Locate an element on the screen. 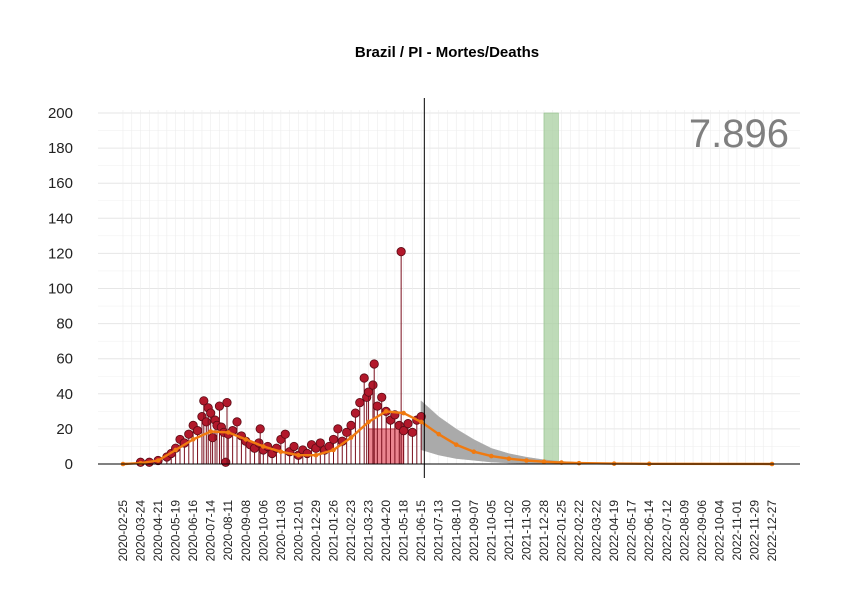 This screenshot has width=850, height=600. highlight-layer is located at coordinates (551, 288).